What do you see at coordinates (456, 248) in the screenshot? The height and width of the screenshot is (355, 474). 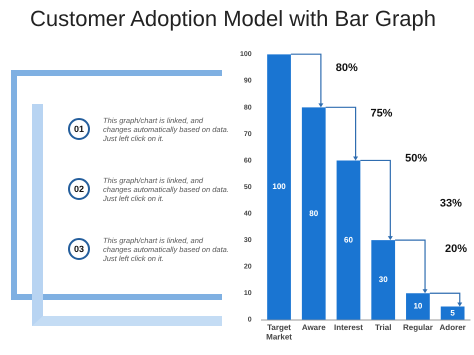 I see `annotation: 20%` at bounding box center [456, 248].